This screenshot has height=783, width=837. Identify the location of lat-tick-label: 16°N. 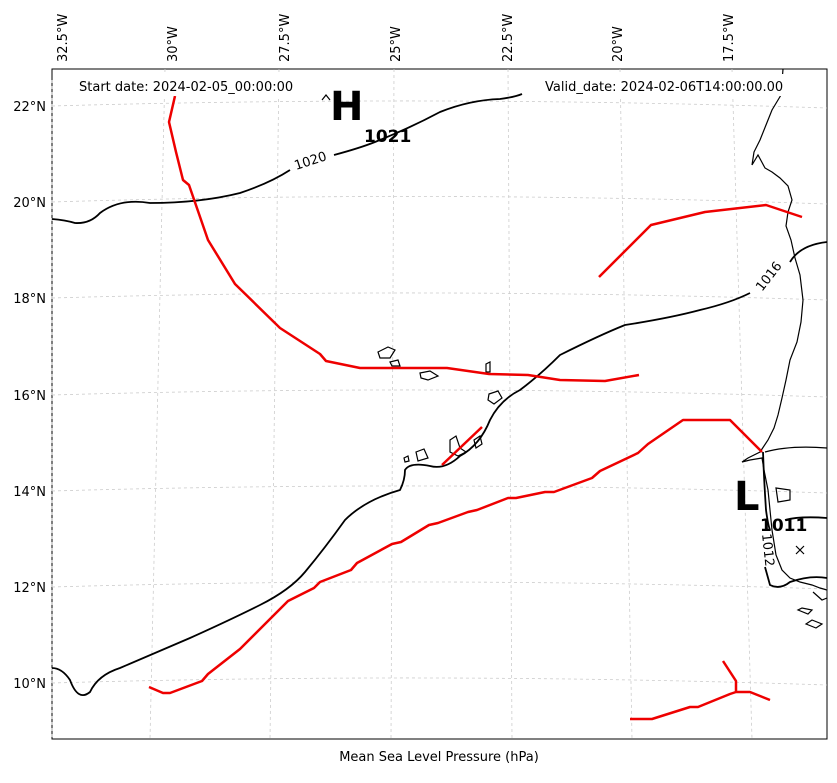
(29, 396).